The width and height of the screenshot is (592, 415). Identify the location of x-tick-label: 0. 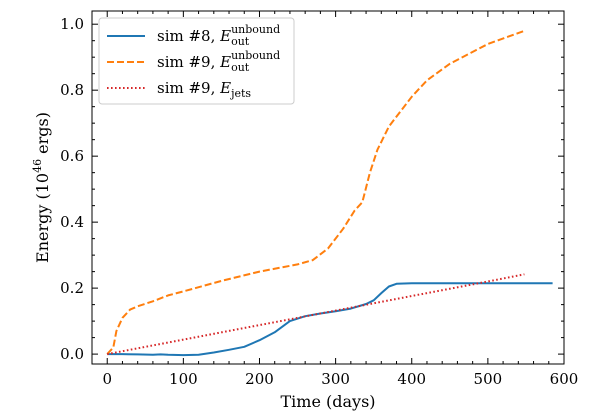
(107, 379).